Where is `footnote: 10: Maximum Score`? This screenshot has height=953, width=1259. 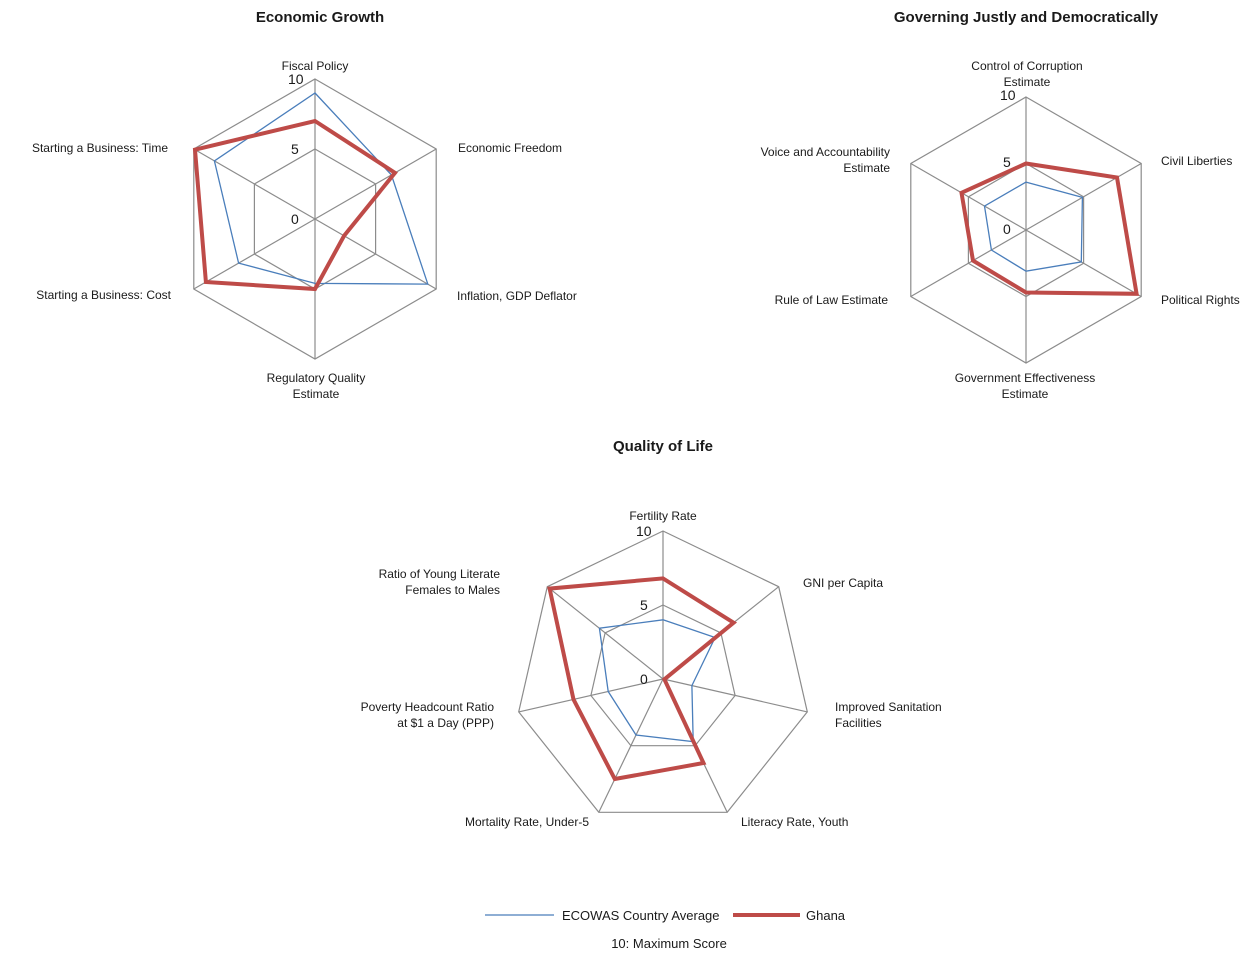 footnote: 10: Maximum Score is located at coordinates (669, 943).